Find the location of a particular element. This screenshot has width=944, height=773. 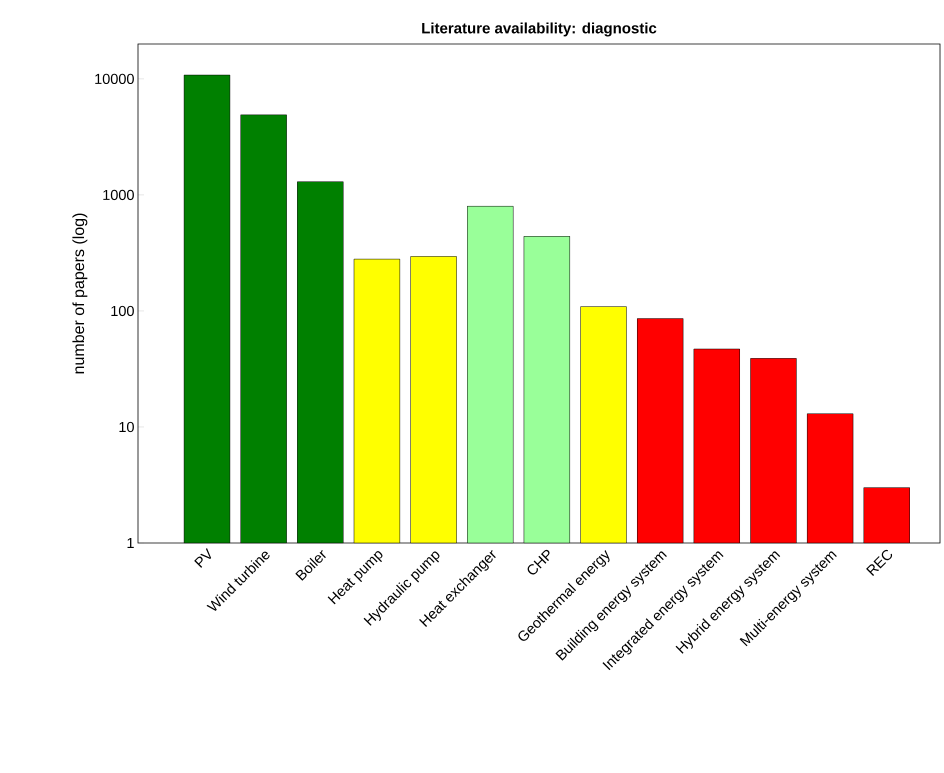

chart-title: Literature availability: diagnostic is located at coordinates (539, 29).